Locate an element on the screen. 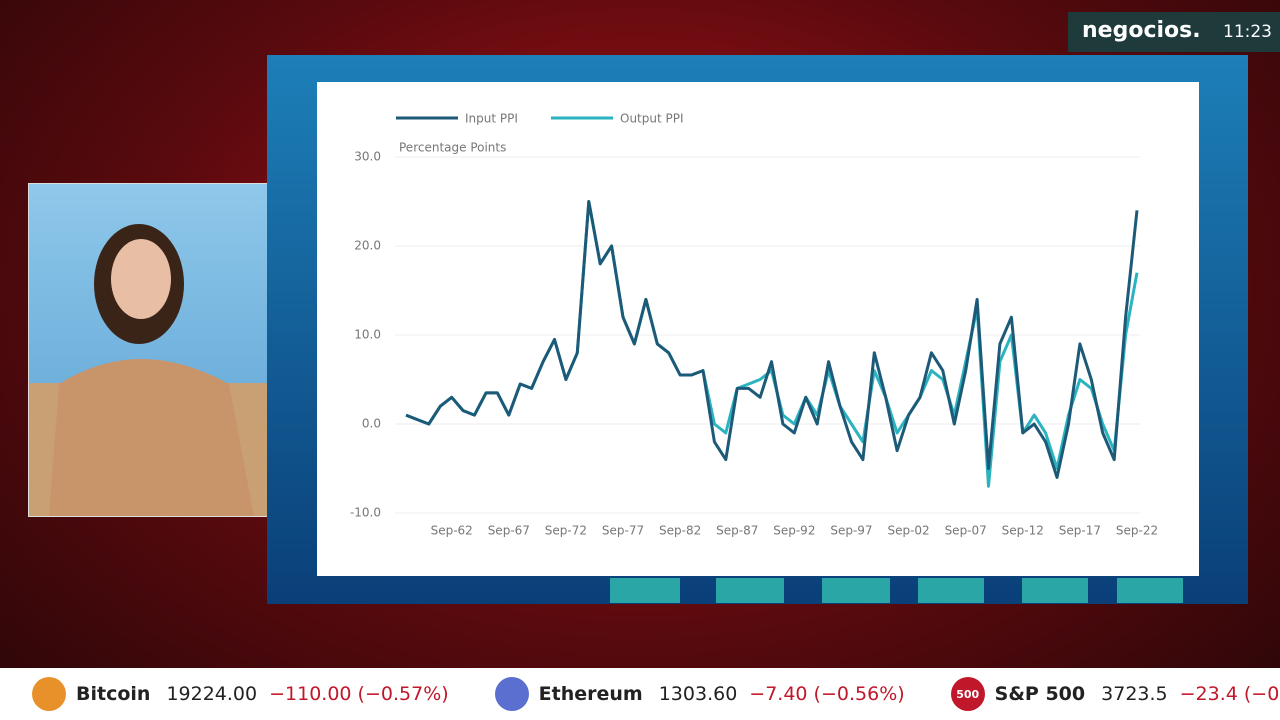 This screenshot has width=1280, height=720. channel-brand: negocios. 11:23 is located at coordinates (1174, 32).